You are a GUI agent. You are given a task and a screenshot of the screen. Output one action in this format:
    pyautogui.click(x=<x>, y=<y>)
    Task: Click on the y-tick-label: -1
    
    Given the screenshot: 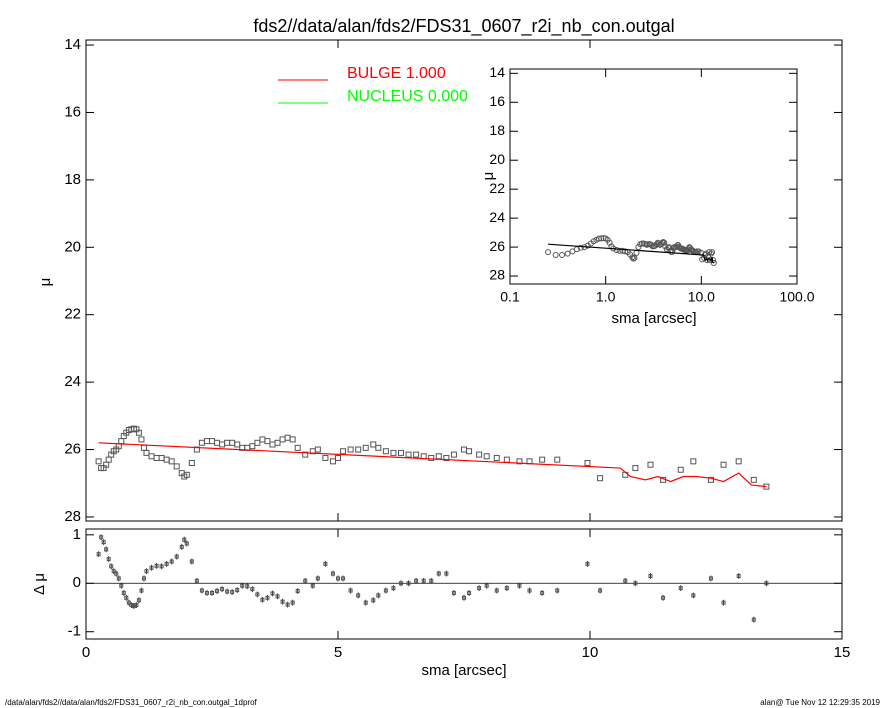 What is the action you would take?
    pyautogui.click(x=74, y=631)
    